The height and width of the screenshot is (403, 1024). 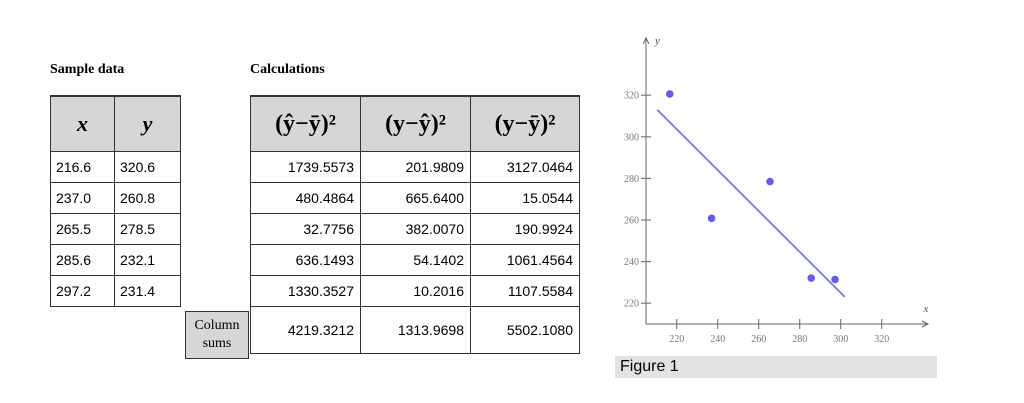 I want to click on cell-value: 32.7756, so click(x=305, y=229).